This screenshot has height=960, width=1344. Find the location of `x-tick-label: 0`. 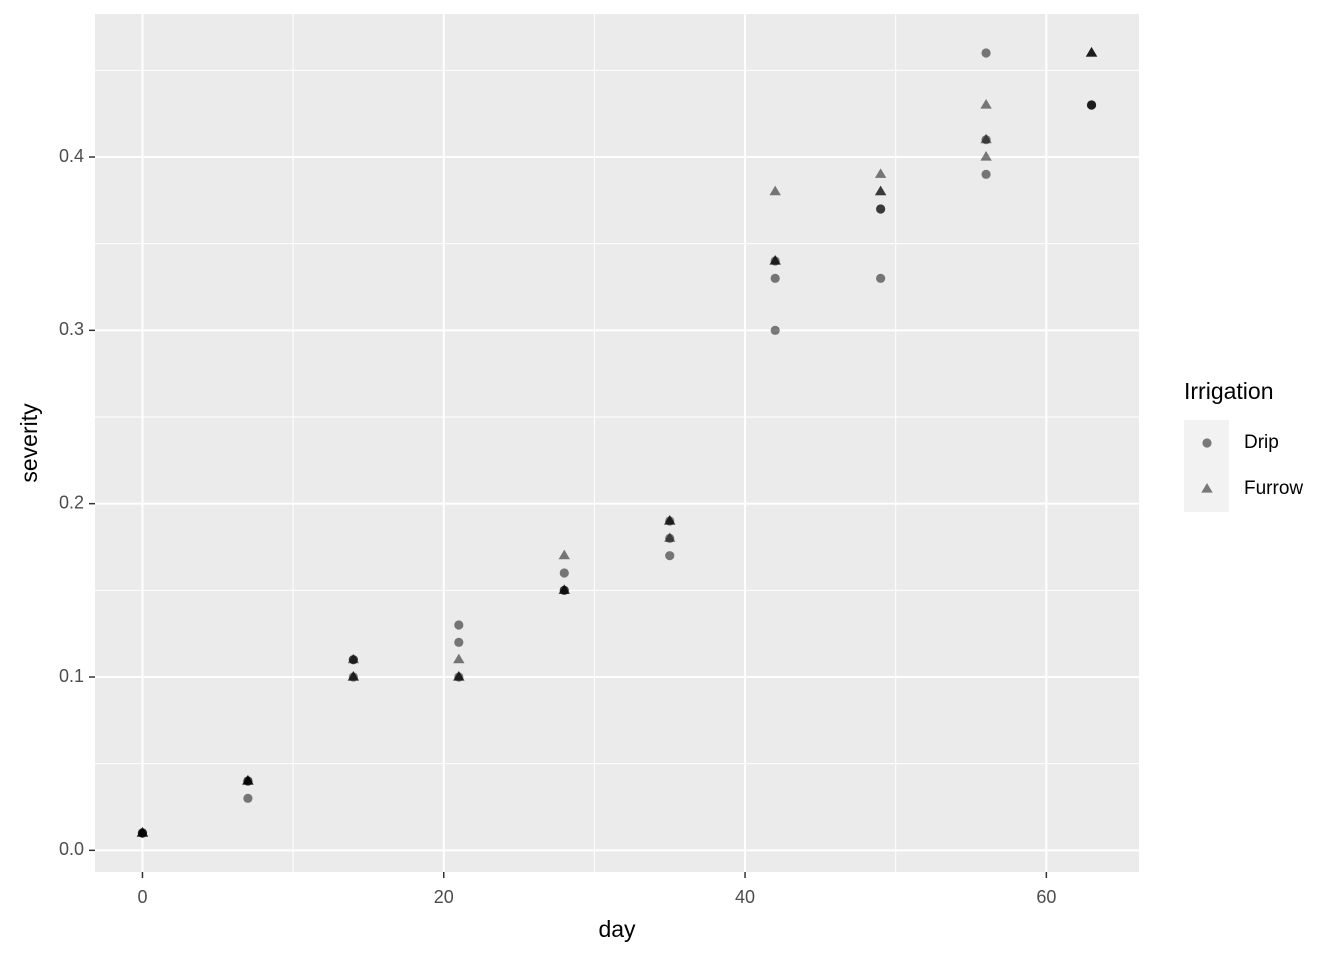

x-tick-label: 0 is located at coordinates (142, 897).